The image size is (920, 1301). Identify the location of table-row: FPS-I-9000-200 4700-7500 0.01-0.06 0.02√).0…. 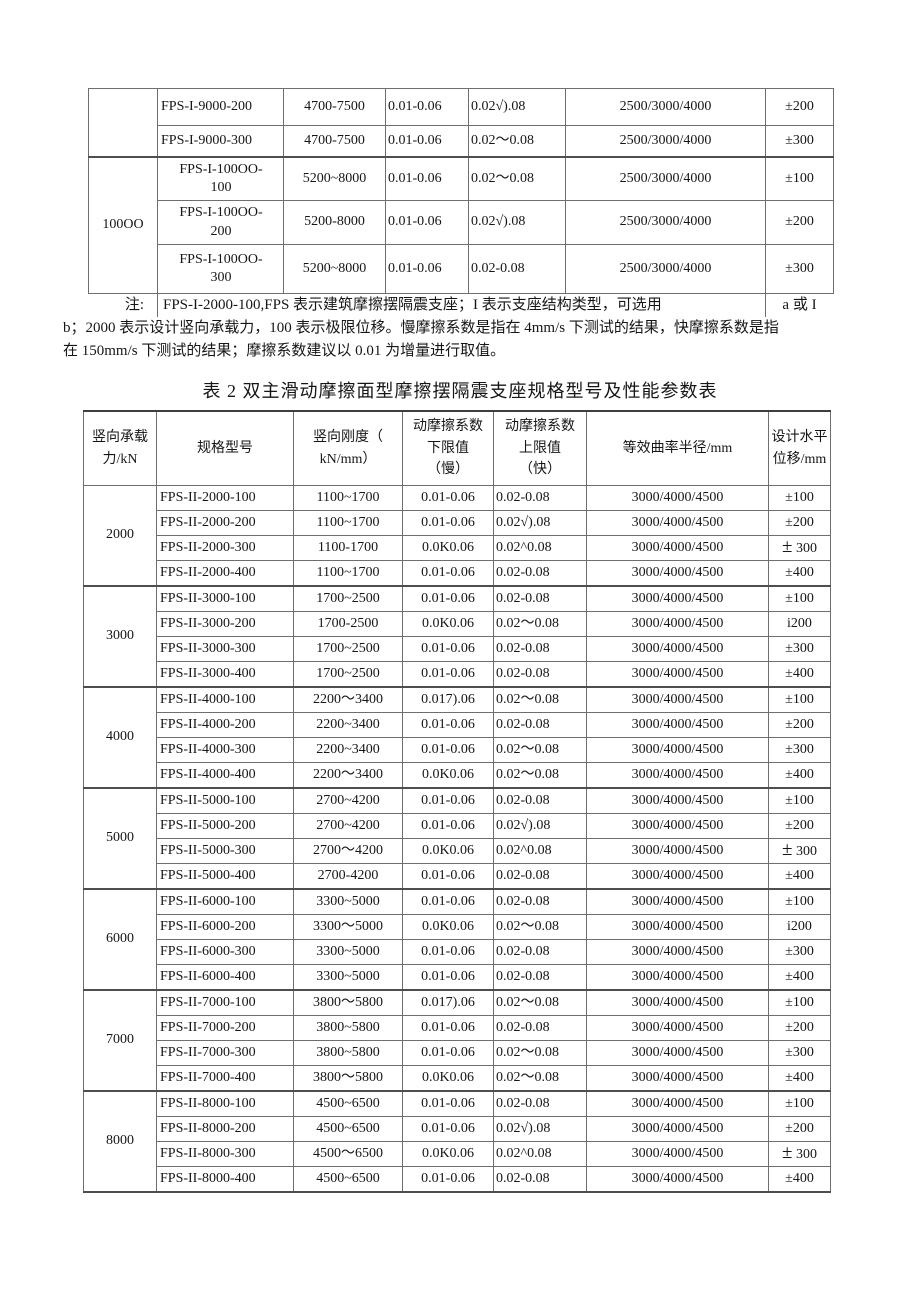
(461, 122).